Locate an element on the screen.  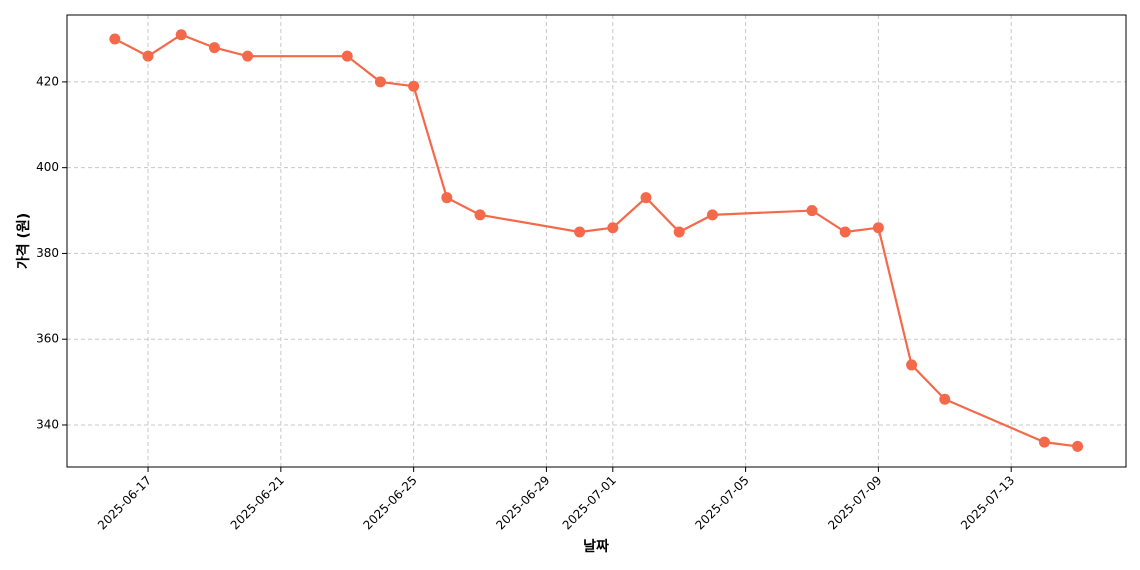
y-tick-label: 340 is located at coordinates (47, 424).